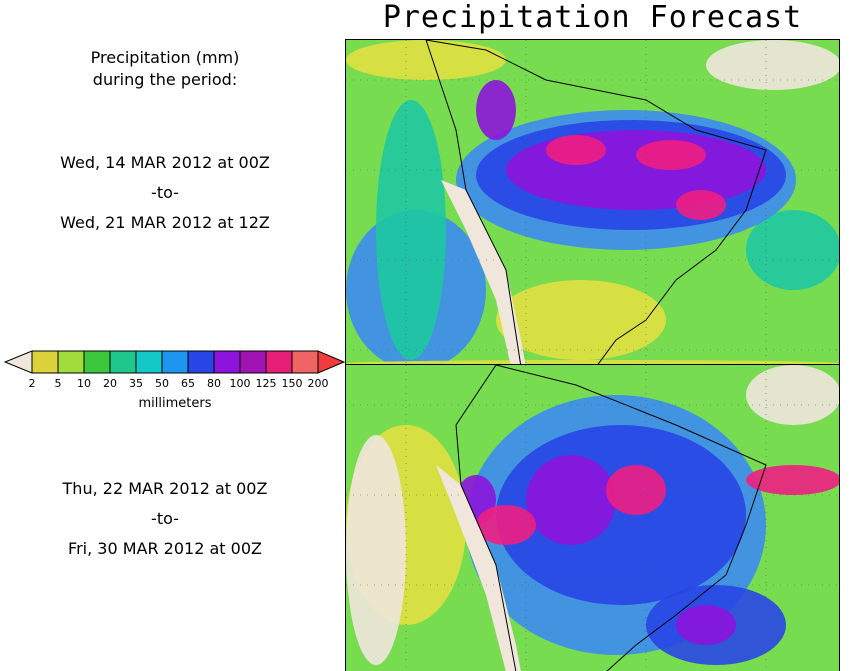 Image resolution: width=850 pixels, height=671 pixels. What do you see at coordinates (165, 79) in the screenshot?
I see `caption-line-2: during the period:` at bounding box center [165, 79].